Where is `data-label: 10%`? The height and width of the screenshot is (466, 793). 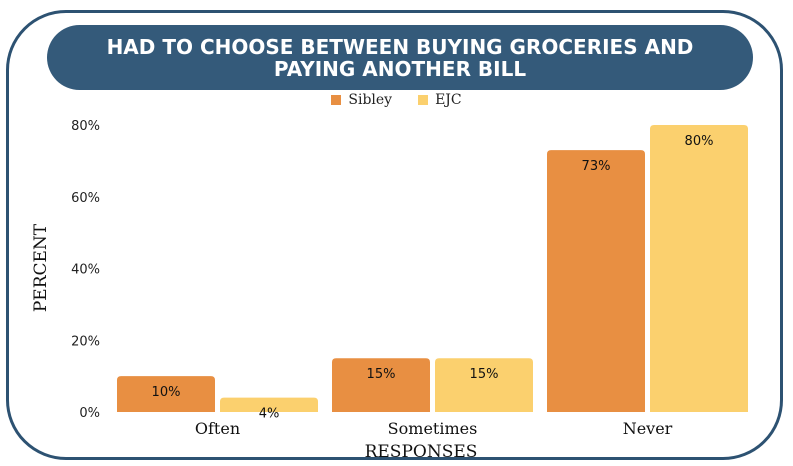
data-label: 10% is located at coordinates (166, 392).